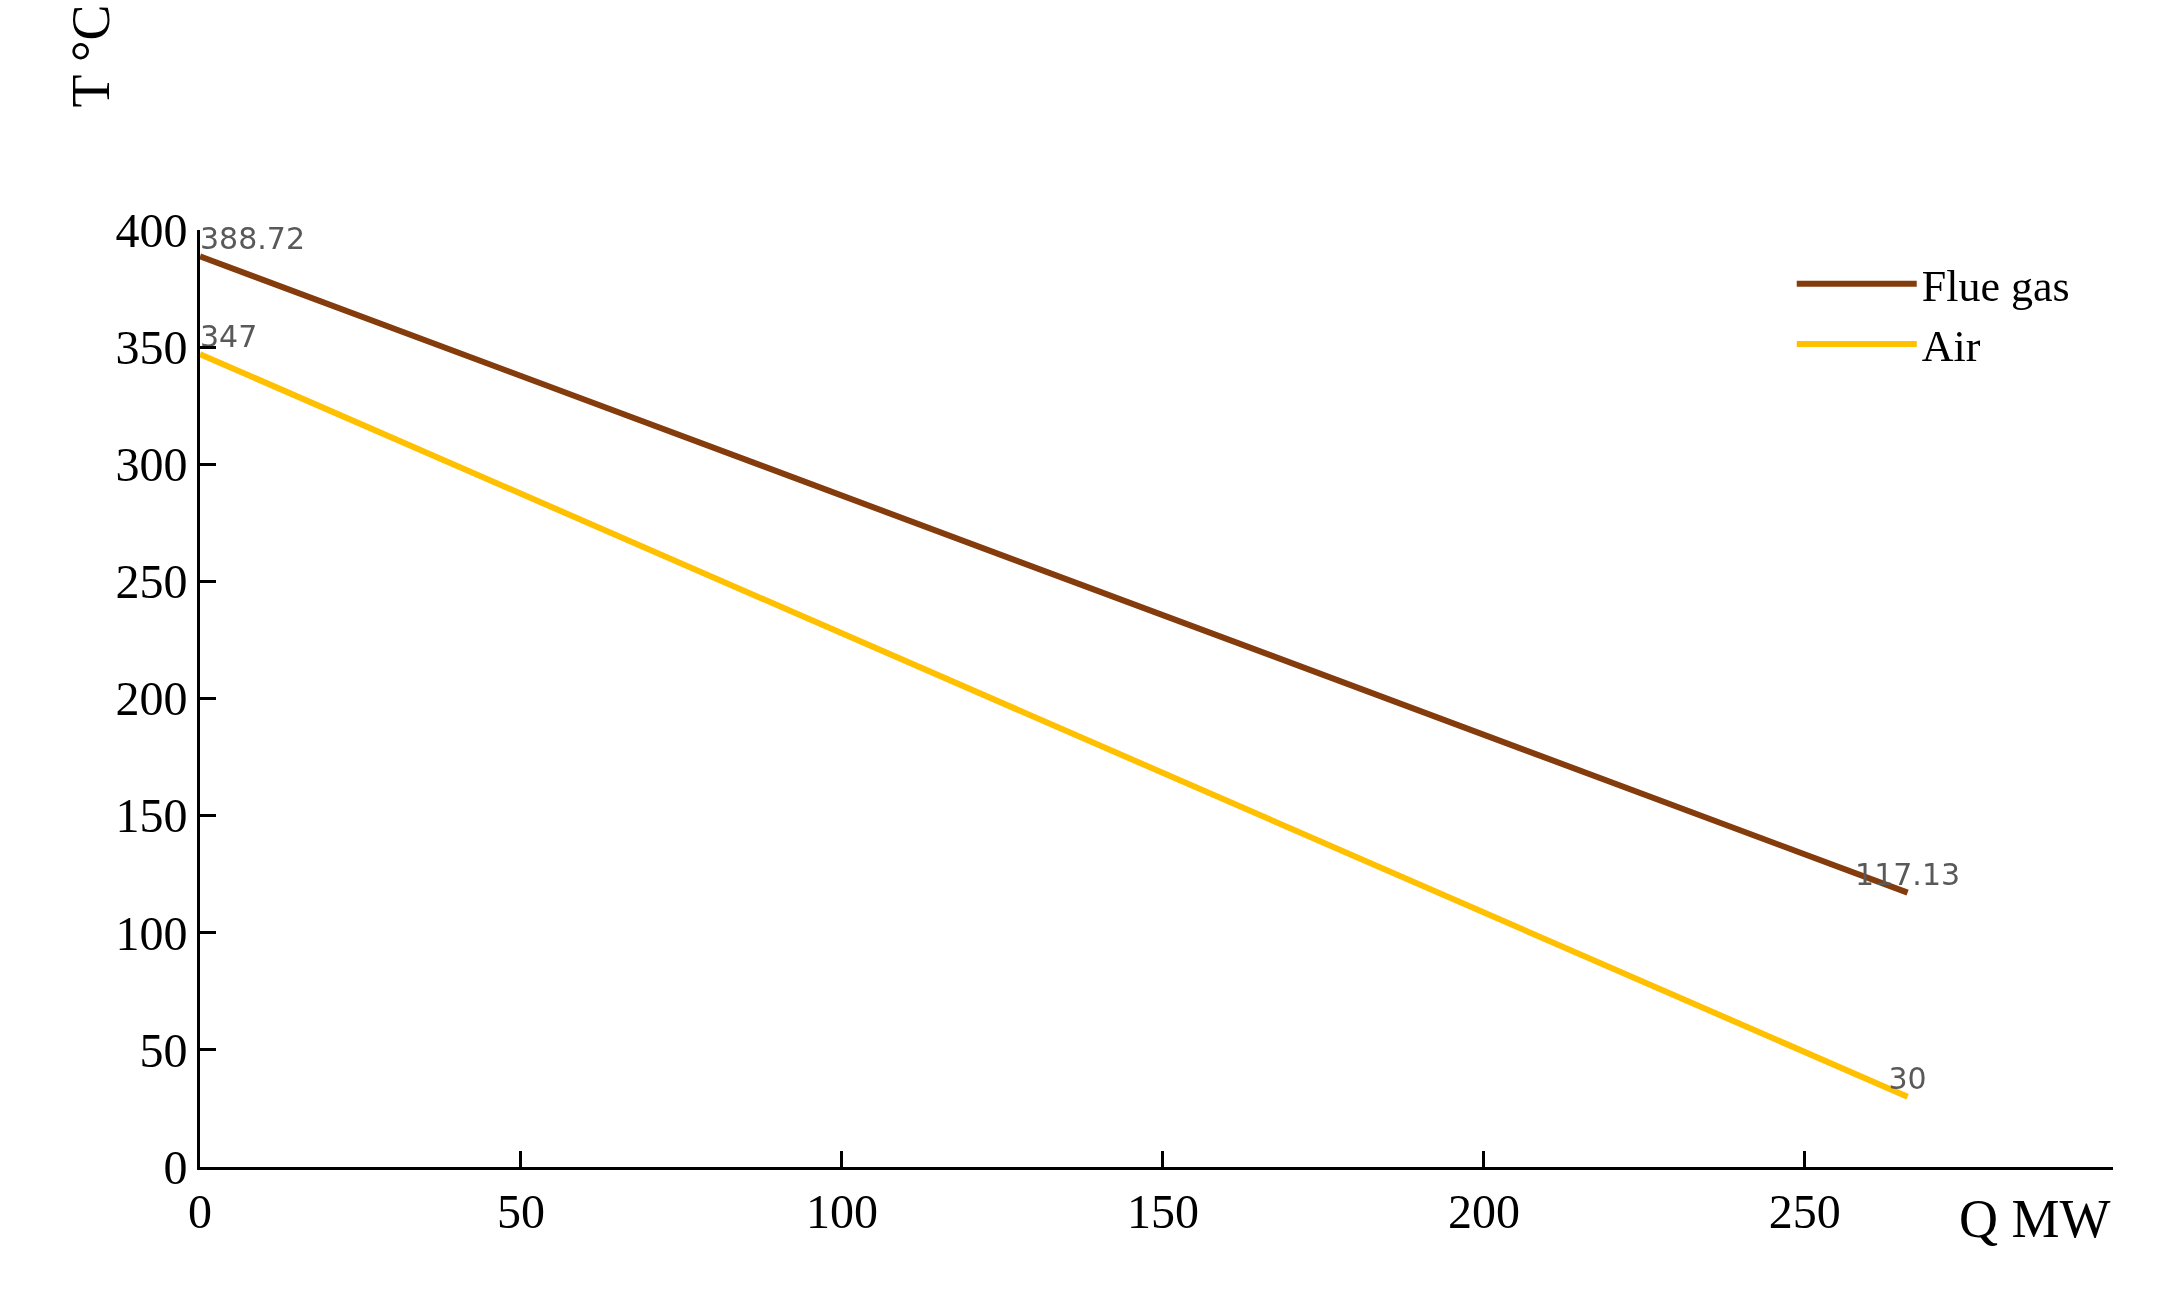 The height and width of the screenshot is (1307, 2173). Describe the element at coordinates (520, 1211) in the screenshot. I see `x-tick-label: 50` at that location.